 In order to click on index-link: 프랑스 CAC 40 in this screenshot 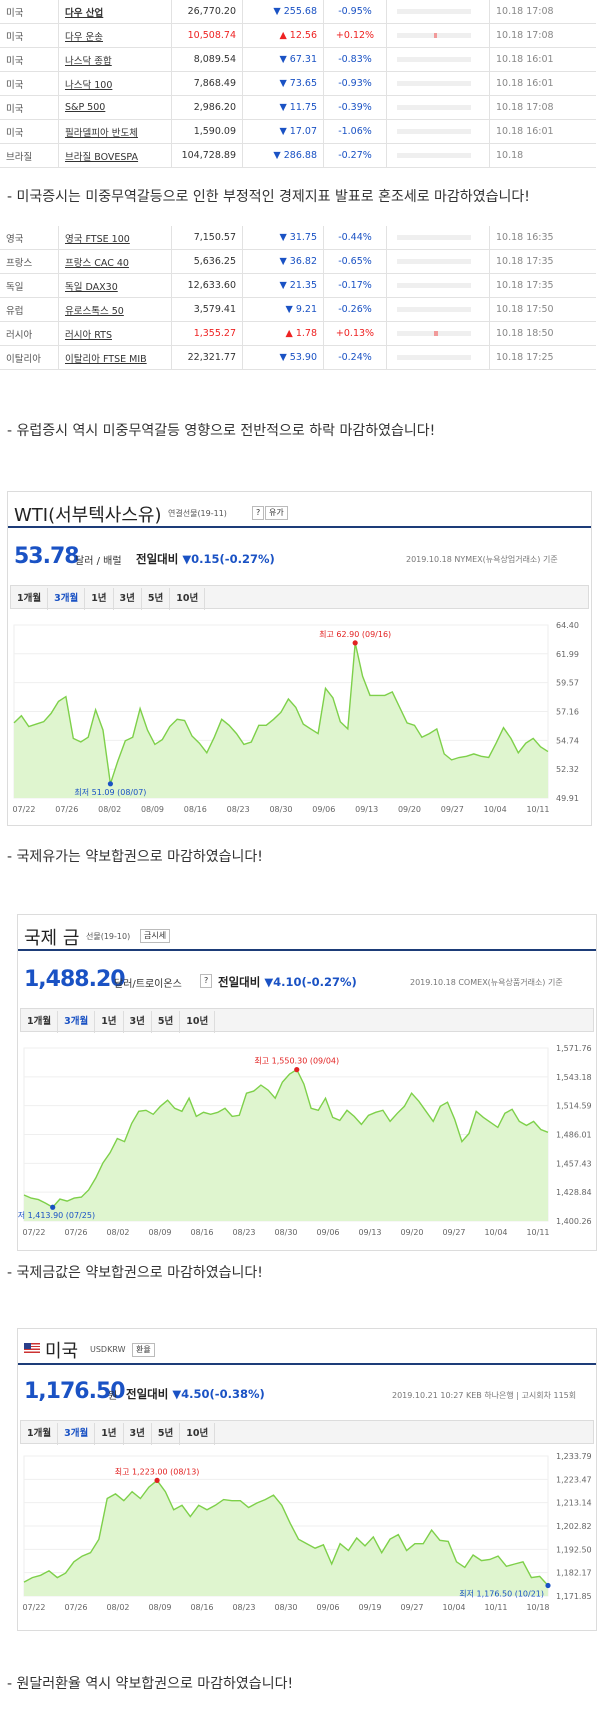, I will do `click(97, 263)`.